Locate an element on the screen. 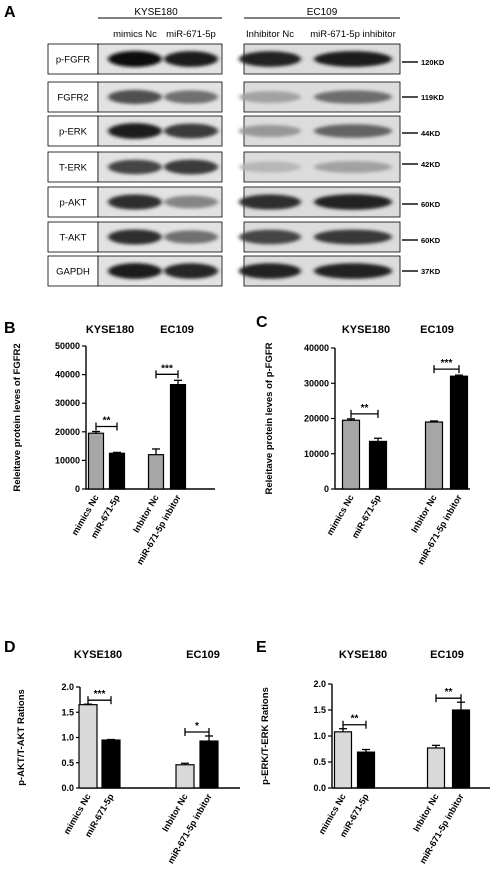 The height and width of the screenshot is (877, 495). category-label: miR-671-5p inbitor is located at coordinates (190, 829).